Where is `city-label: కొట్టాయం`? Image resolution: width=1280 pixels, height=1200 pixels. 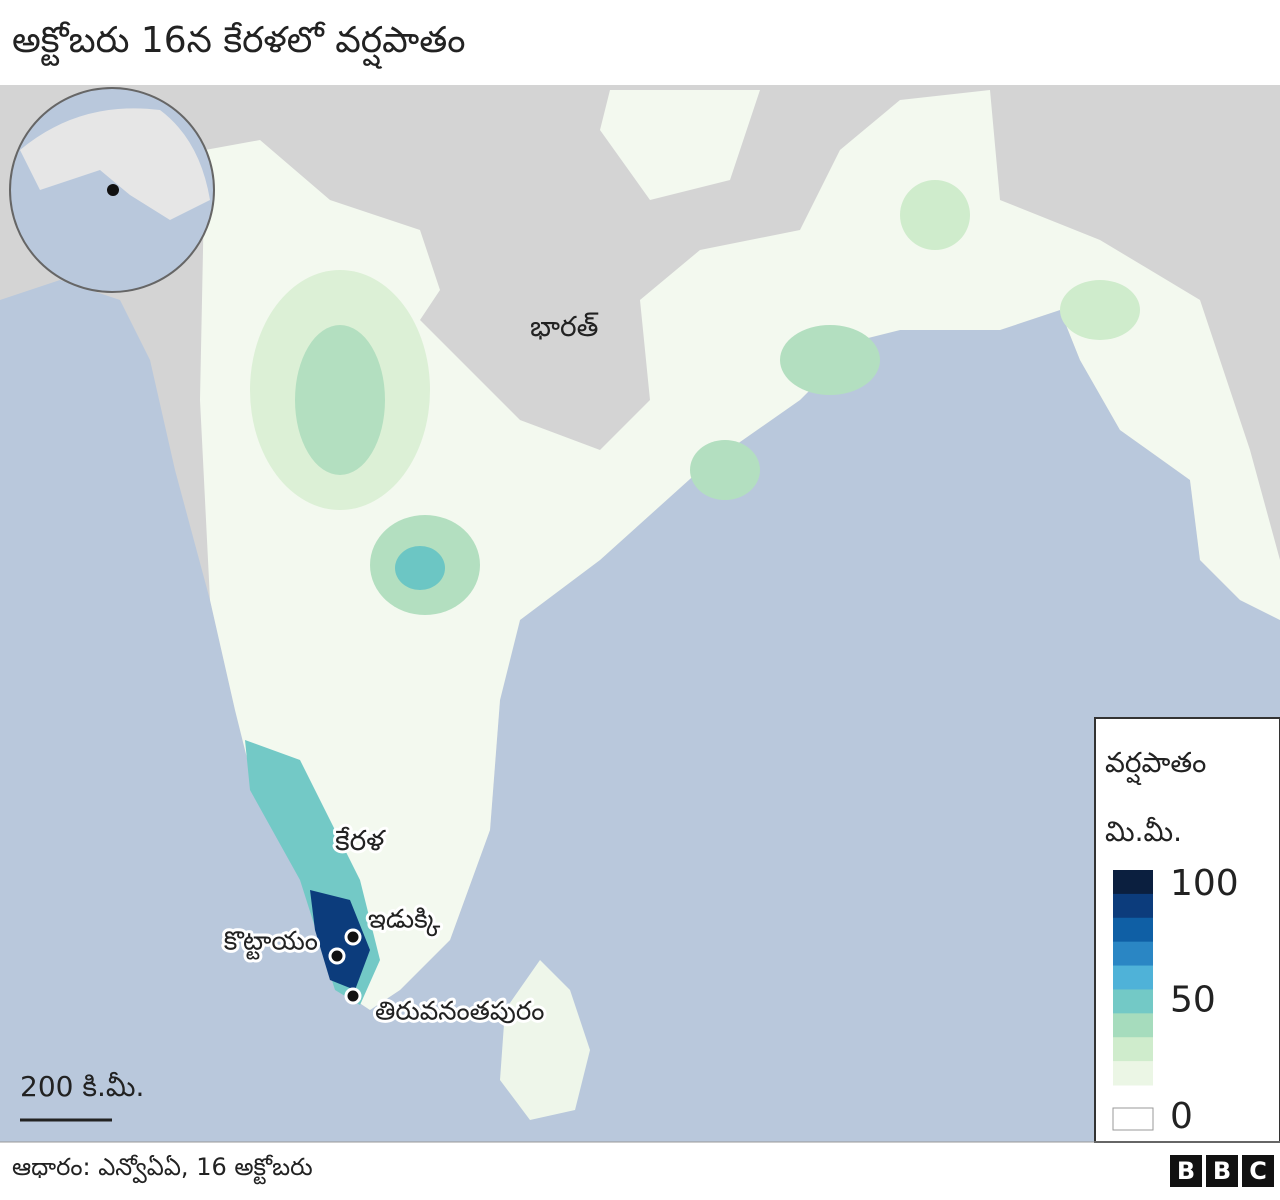 city-label: కొట్టాయం is located at coordinates (271, 944).